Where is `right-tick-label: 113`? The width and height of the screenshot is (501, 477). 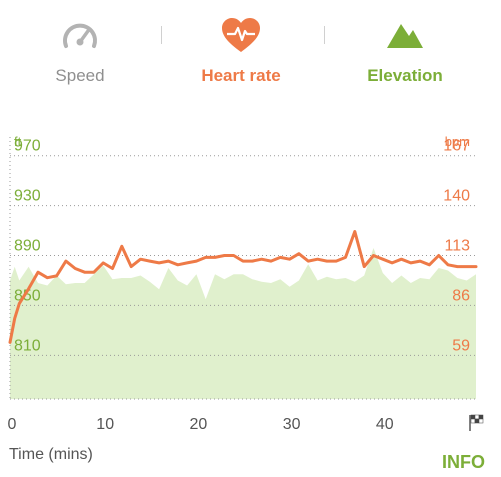 right-tick-label: 113 is located at coordinates (457, 246).